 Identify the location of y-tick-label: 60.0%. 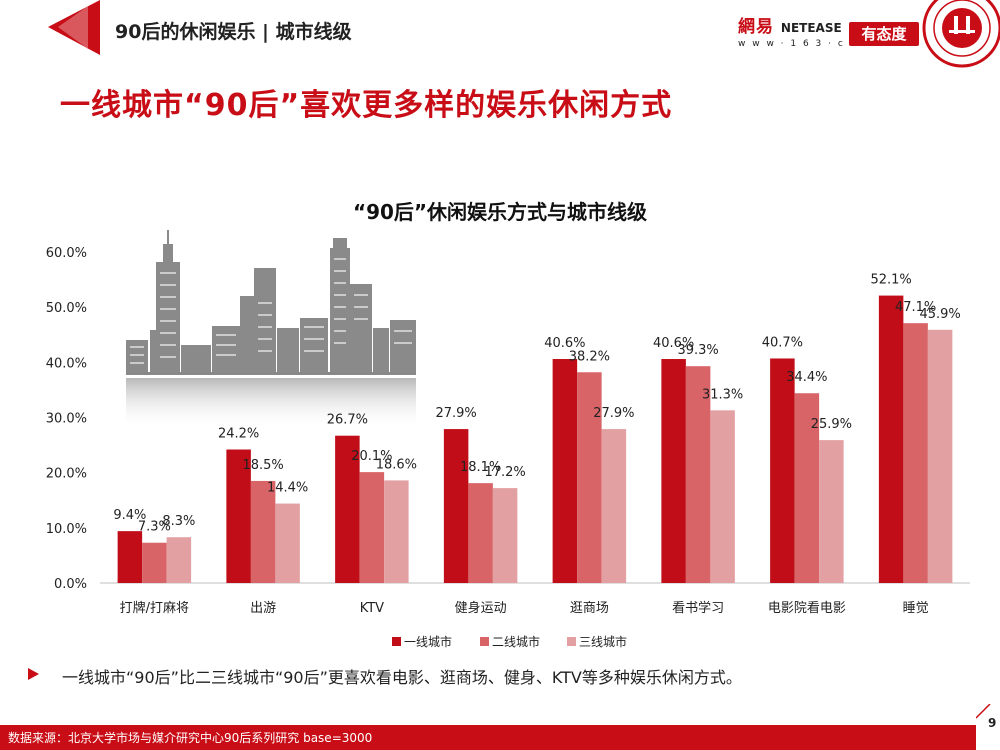
(66, 253).